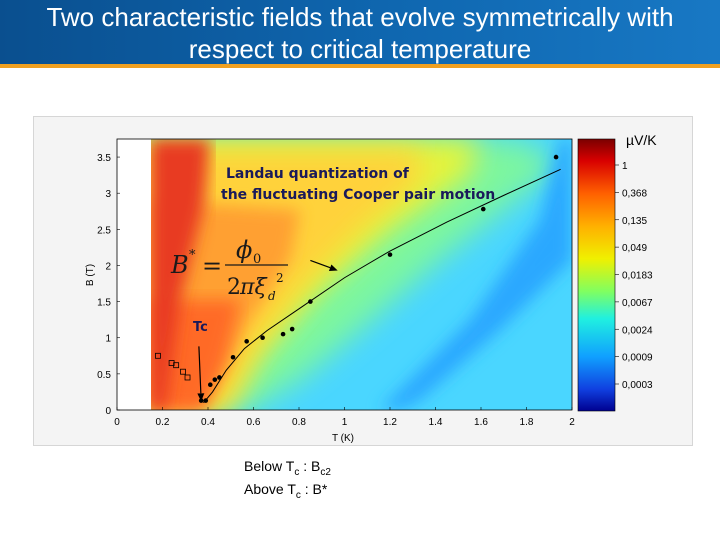 Image resolution: width=720 pixels, height=540 pixels. Describe the element at coordinates (358, 195) in the screenshot. I see `landau-annotation-line2: the fluctuating Cooper pair motion` at that location.